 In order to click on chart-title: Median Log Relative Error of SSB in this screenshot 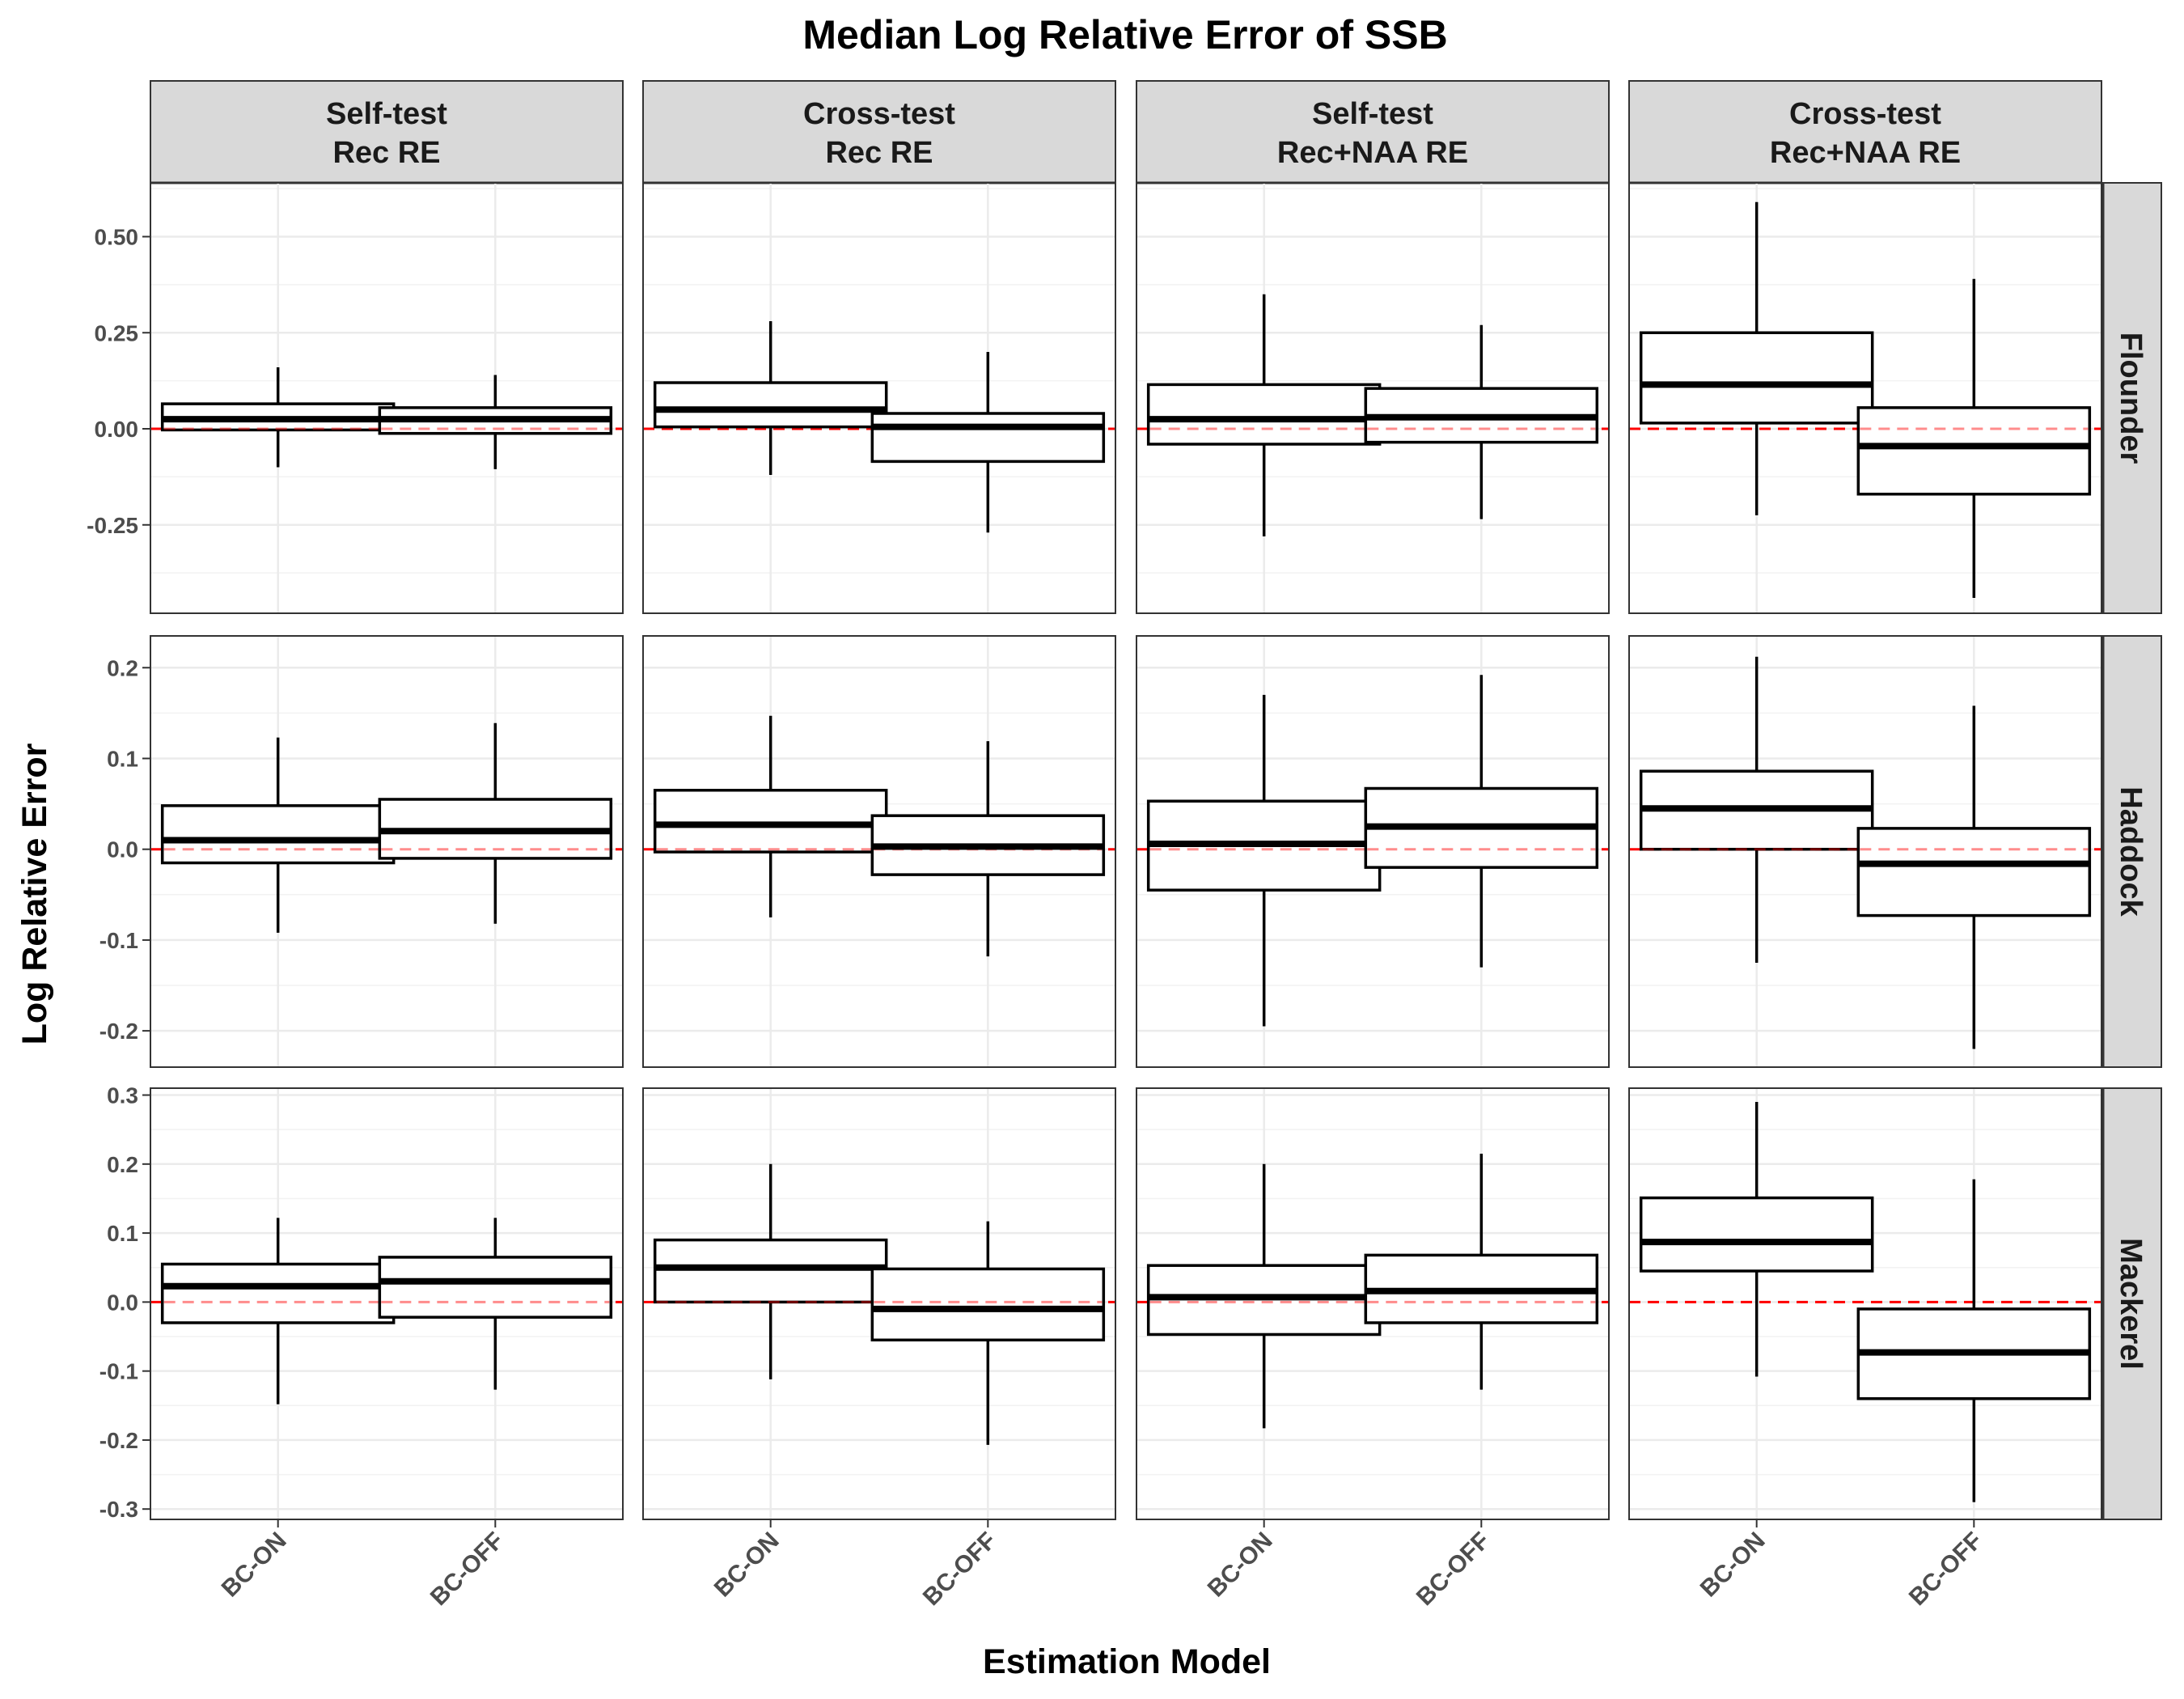, I will do `click(1124, 34)`.